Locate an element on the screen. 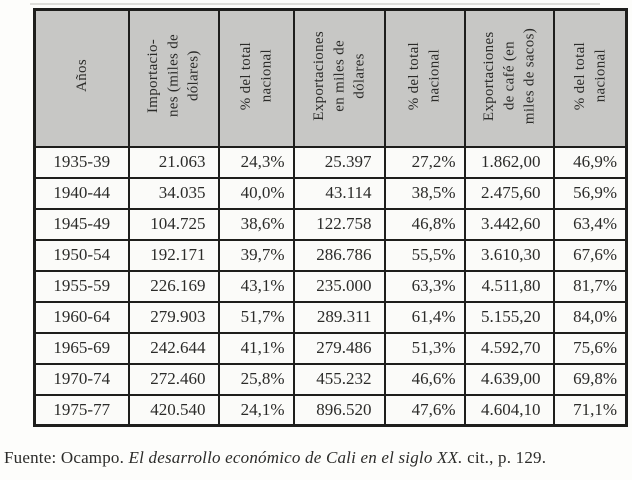  column-header-pct-exportaciones: % del total nacional is located at coordinates (424, 78).